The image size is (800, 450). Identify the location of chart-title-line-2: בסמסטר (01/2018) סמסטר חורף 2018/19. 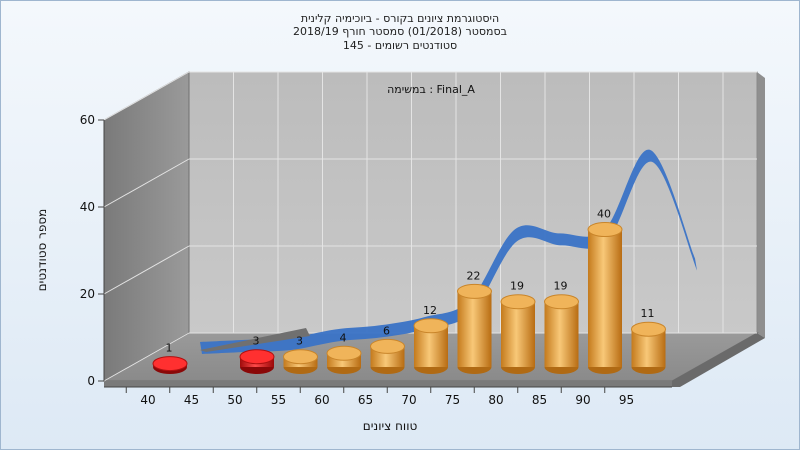
(400, 31).